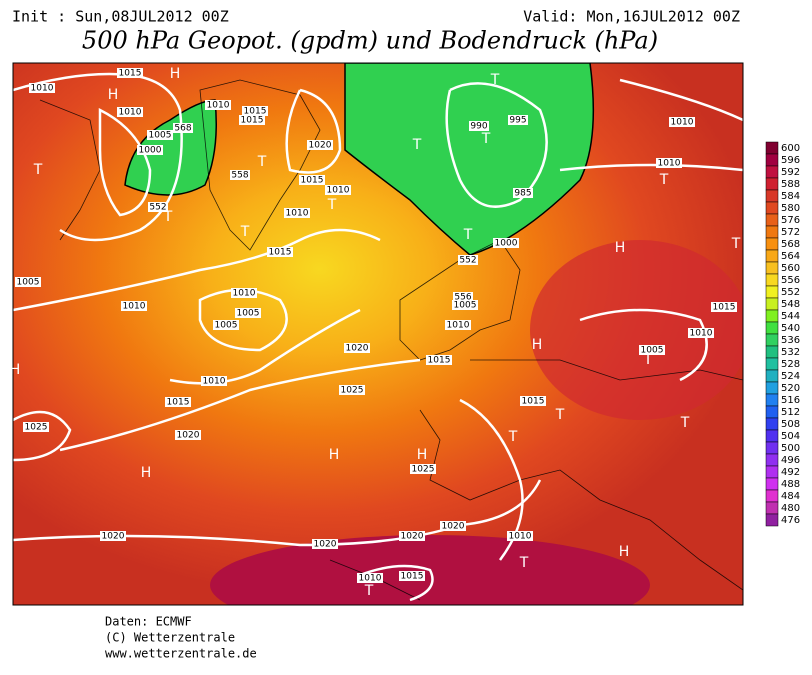 This screenshot has width=812, height=675. What do you see at coordinates (790, 316) in the screenshot?
I see `colorbar-label: 544` at bounding box center [790, 316].